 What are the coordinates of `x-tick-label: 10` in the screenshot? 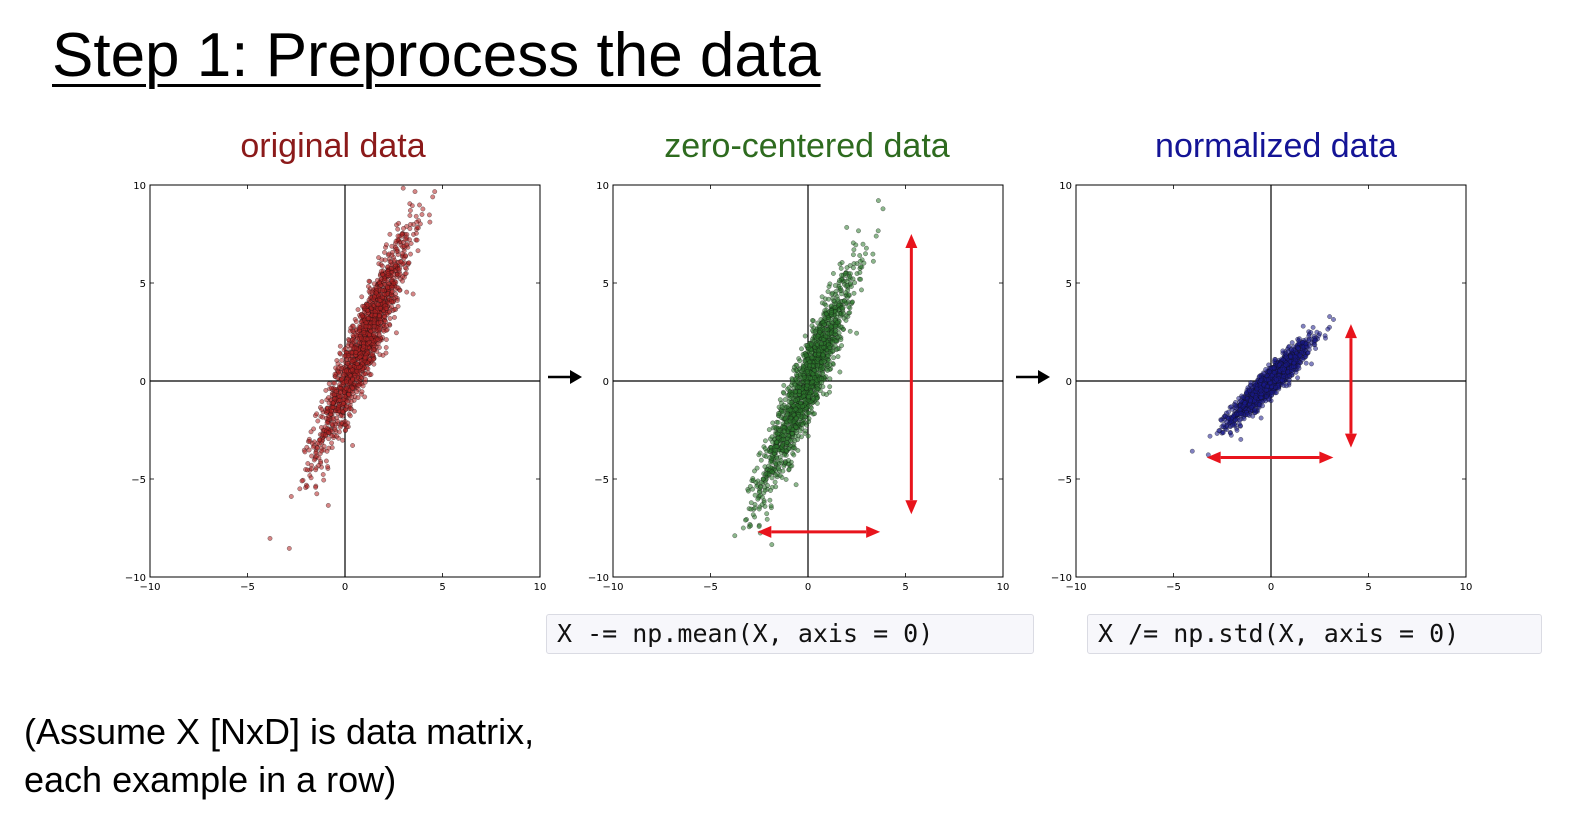 It's located at (1466, 587).